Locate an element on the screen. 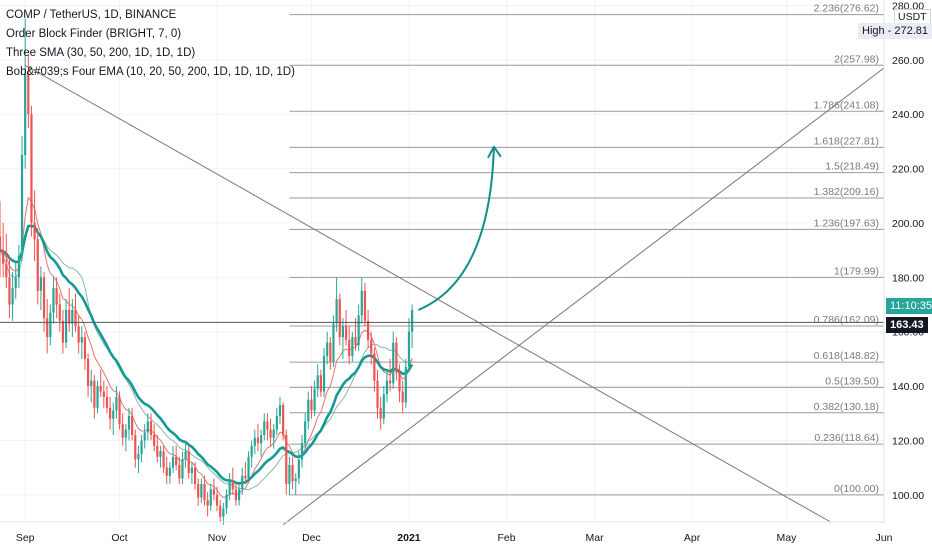  x-tick-label: 2021 is located at coordinates (409, 538).